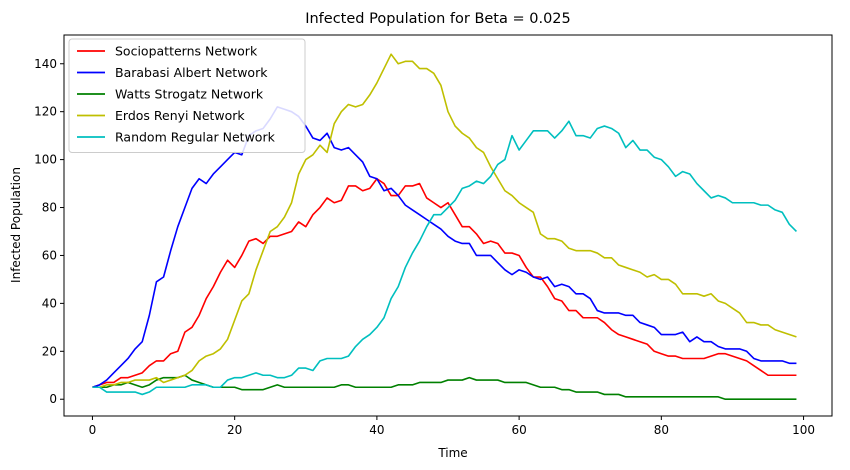  What do you see at coordinates (49, 231) in the screenshot?
I see `y-axis-ticks: 0 20 40 60 80 100 120 140` at bounding box center [49, 231].